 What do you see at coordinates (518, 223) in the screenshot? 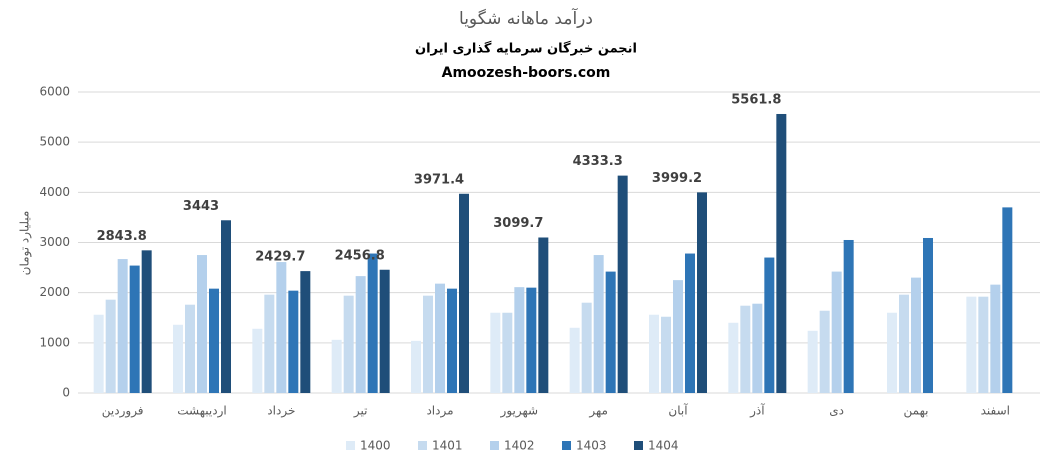
I see `data-label: 3099.7` at bounding box center [518, 223].